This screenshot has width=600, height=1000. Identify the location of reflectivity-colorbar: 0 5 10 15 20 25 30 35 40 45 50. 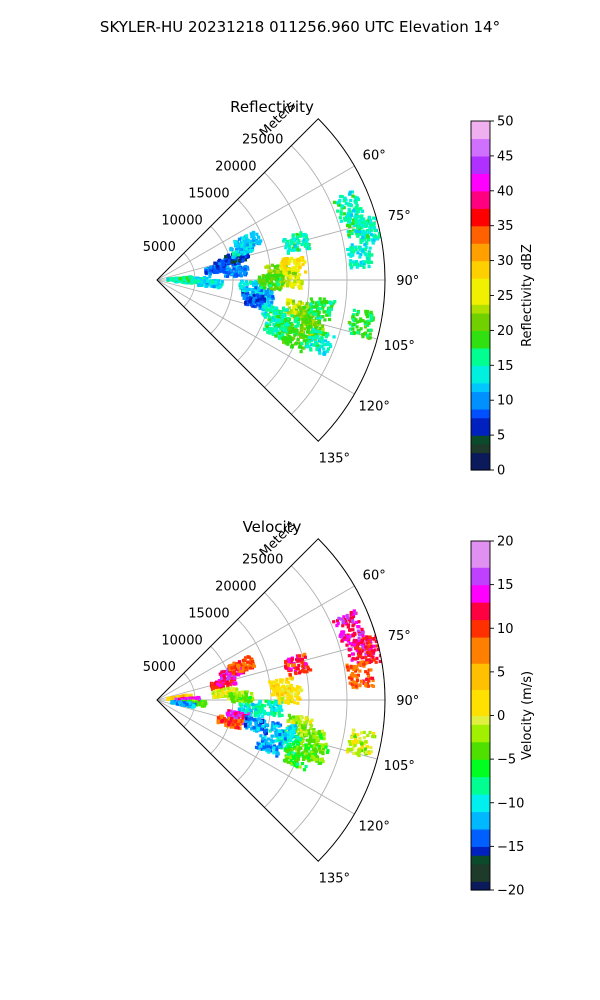
(492, 297).